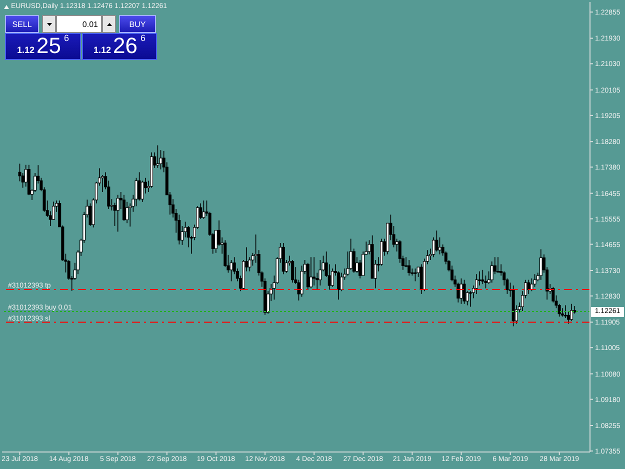 The width and height of the screenshot is (625, 469). What do you see at coordinates (137, 24) in the screenshot?
I see `buy-button: BUY` at bounding box center [137, 24].